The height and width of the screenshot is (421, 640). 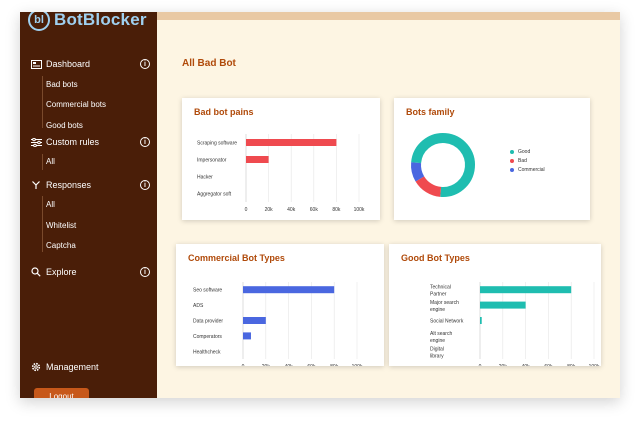 What do you see at coordinates (36, 142) in the screenshot?
I see `sliders-icon` at bounding box center [36, 142].